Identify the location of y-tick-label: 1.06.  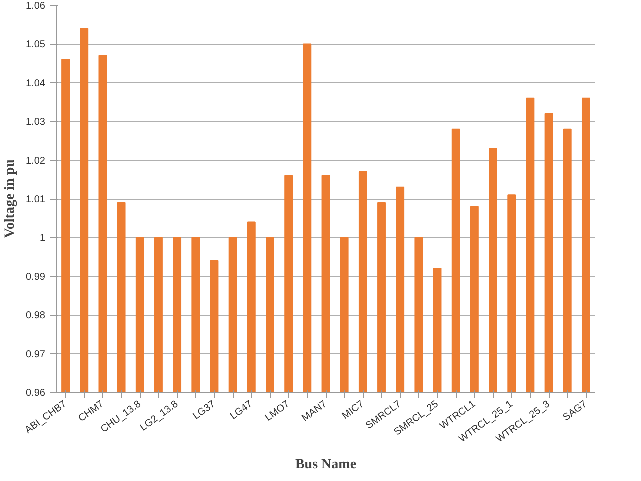
(36, 6).